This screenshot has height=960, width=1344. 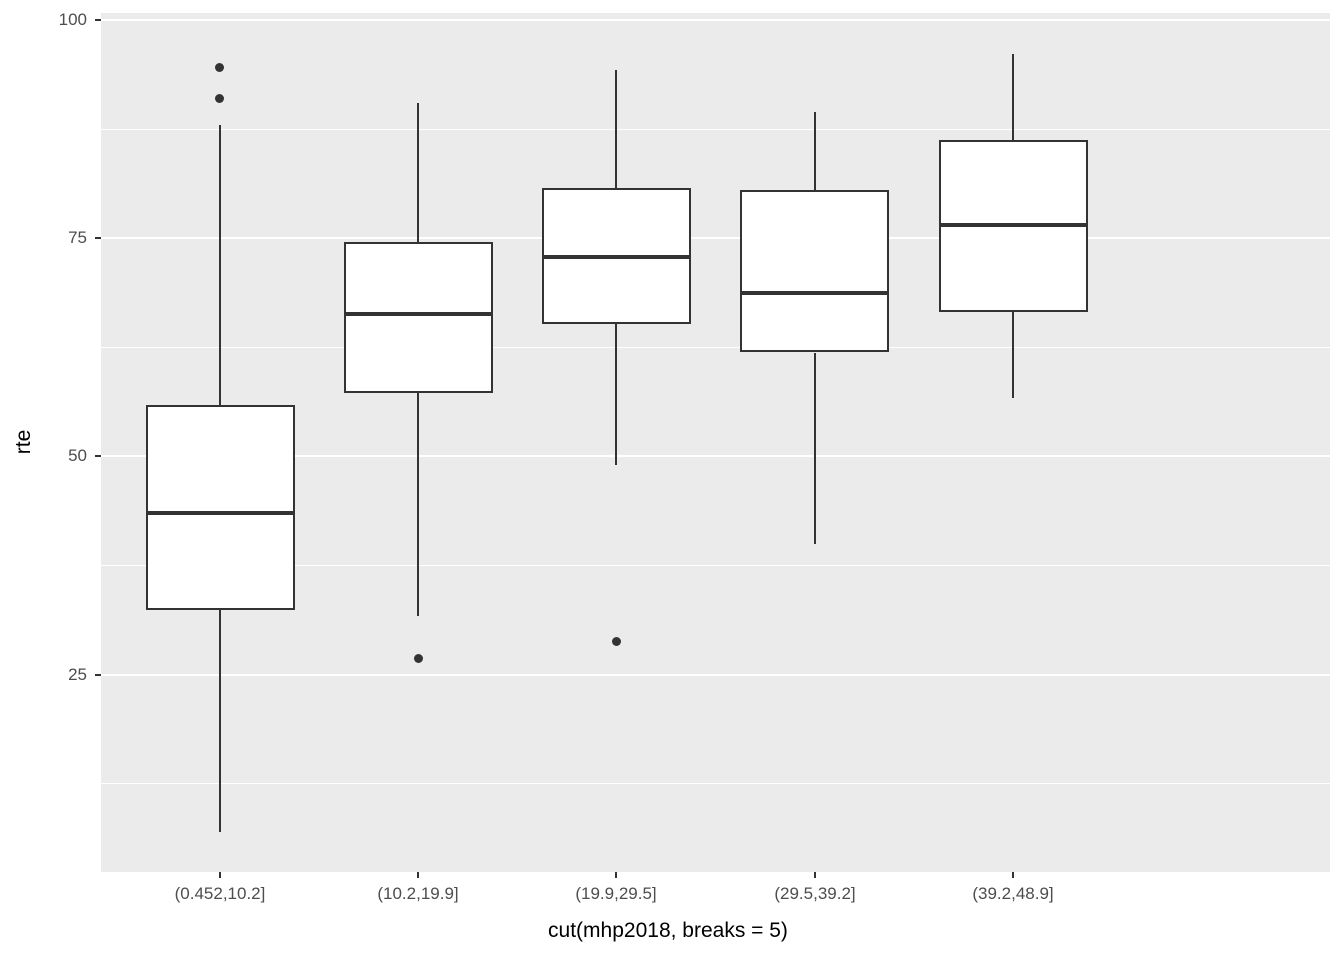 What do you see at coordinates (77, 237) in the screenshot?
I see `y-tick-label: 75` at bounding box center [77, 237].